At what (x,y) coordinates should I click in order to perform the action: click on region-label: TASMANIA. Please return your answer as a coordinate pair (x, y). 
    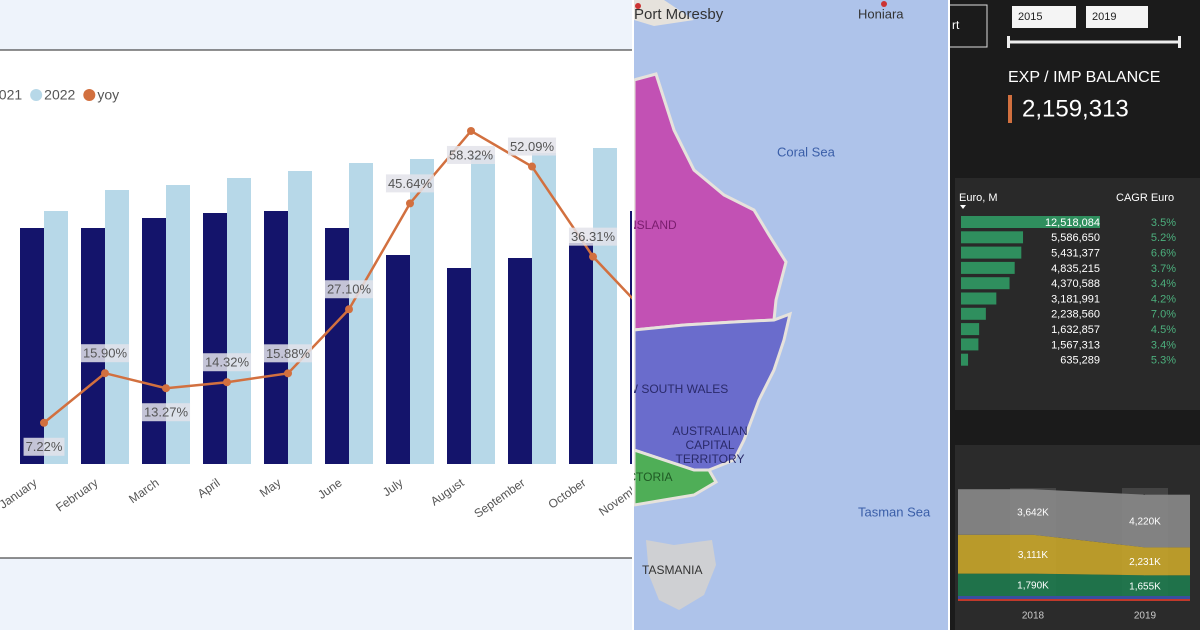
    Looking at the image, I should click on (672, 570).